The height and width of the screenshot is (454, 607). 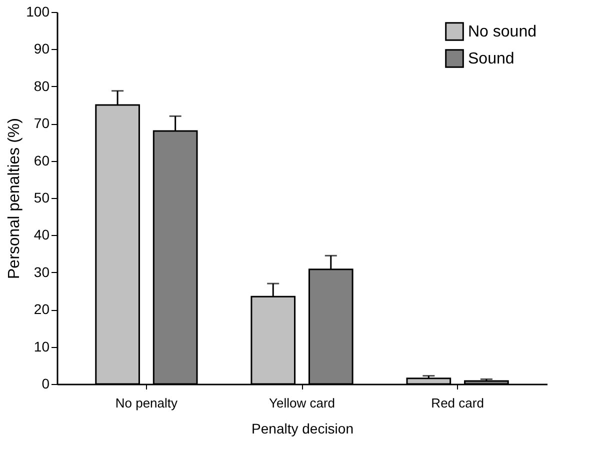 What do you see at coordinates (38, 12) in the screenshot?
I see `y-tick-label: 100` at bounding box center [38, 12].